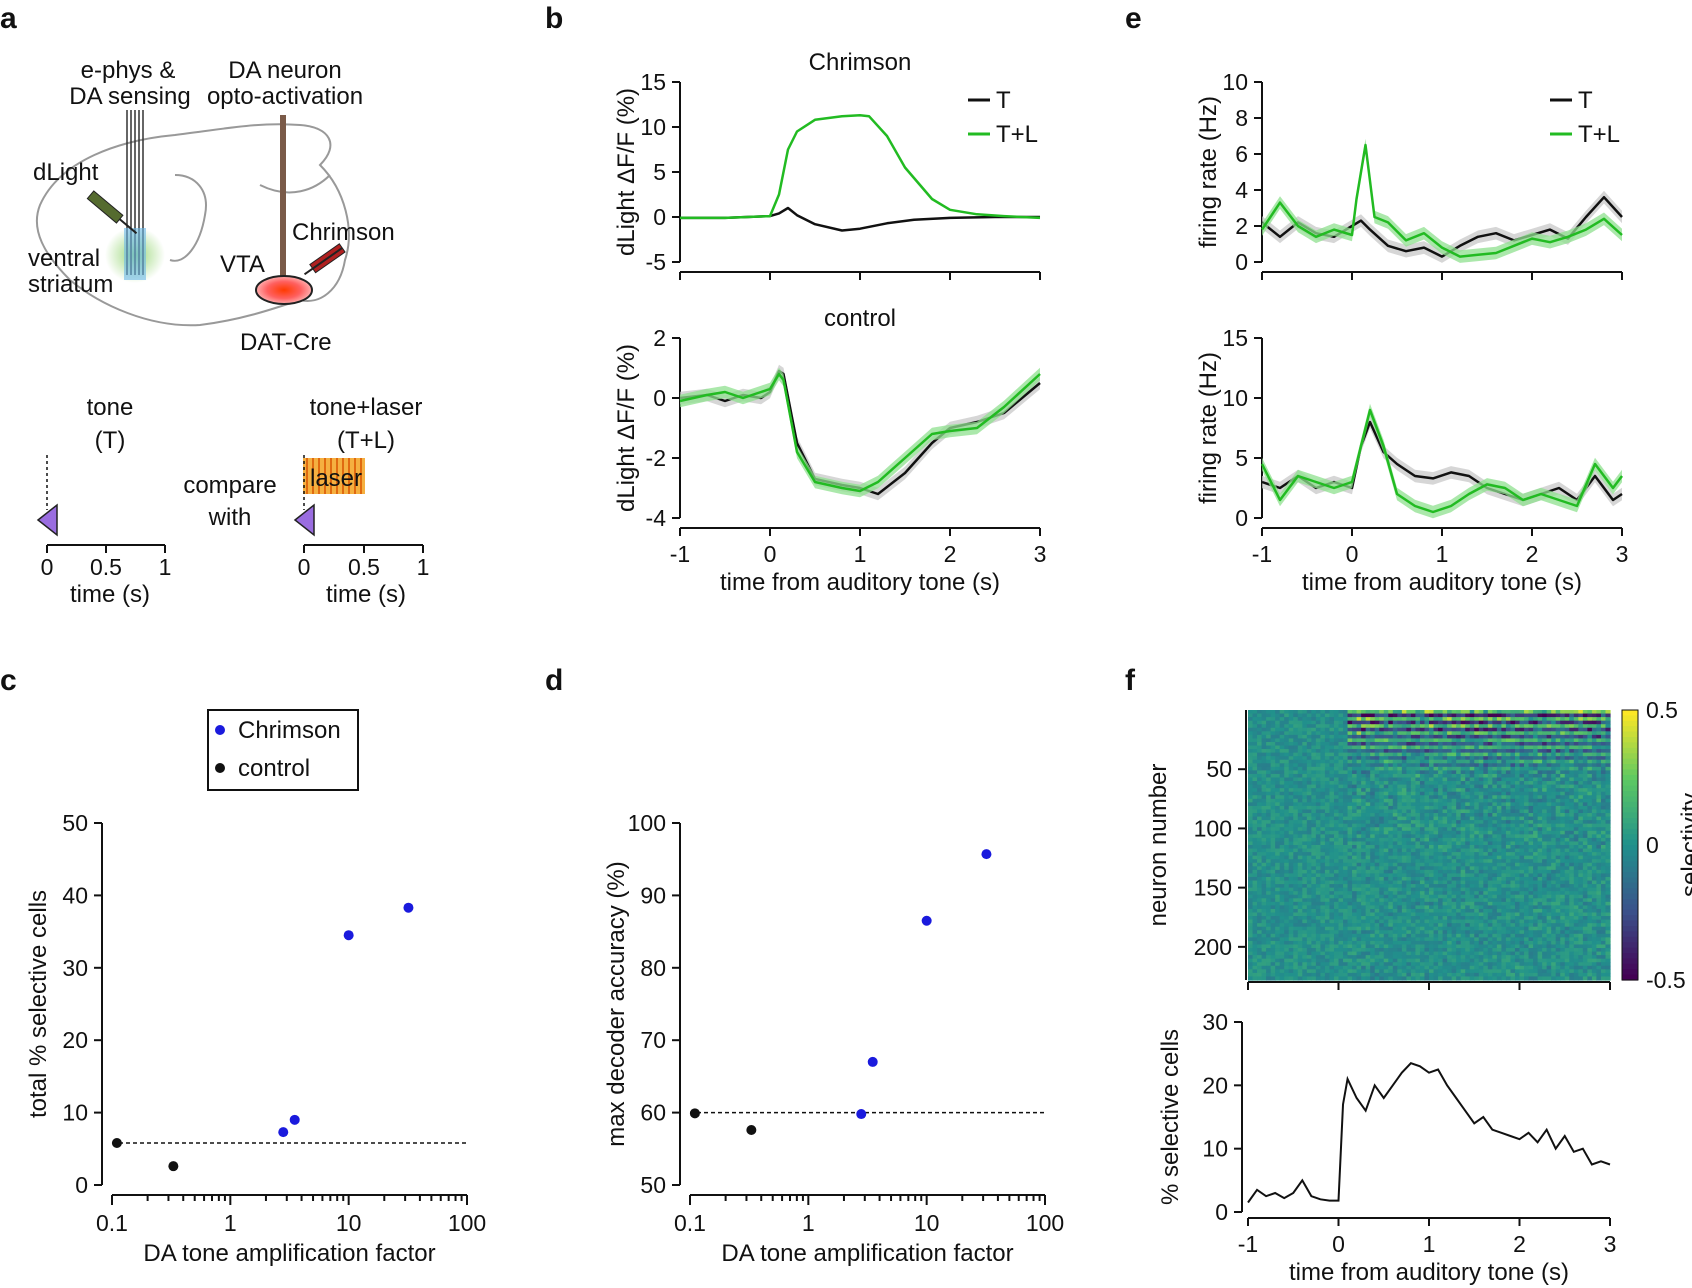 This screenshot has height=1288, width=1692. What do you see at coordinates (110, 407) in the screenshot?
I see `tone-title: tone` at bounding box center [110, 407].